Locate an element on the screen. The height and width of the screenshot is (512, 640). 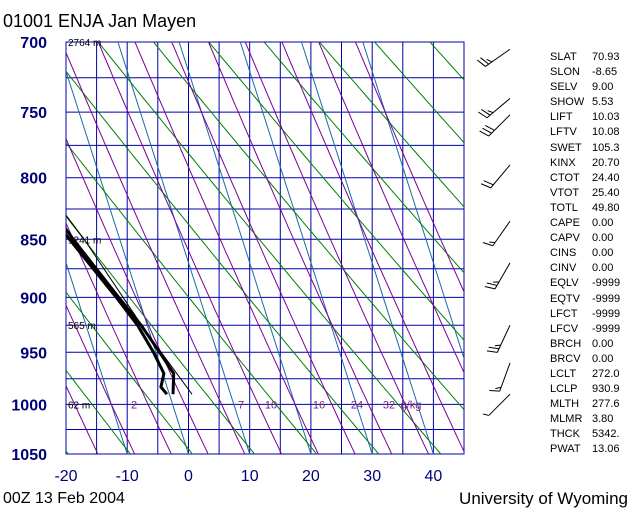
index-row: CAPV 0.00 is located at coordinates (593, 238).